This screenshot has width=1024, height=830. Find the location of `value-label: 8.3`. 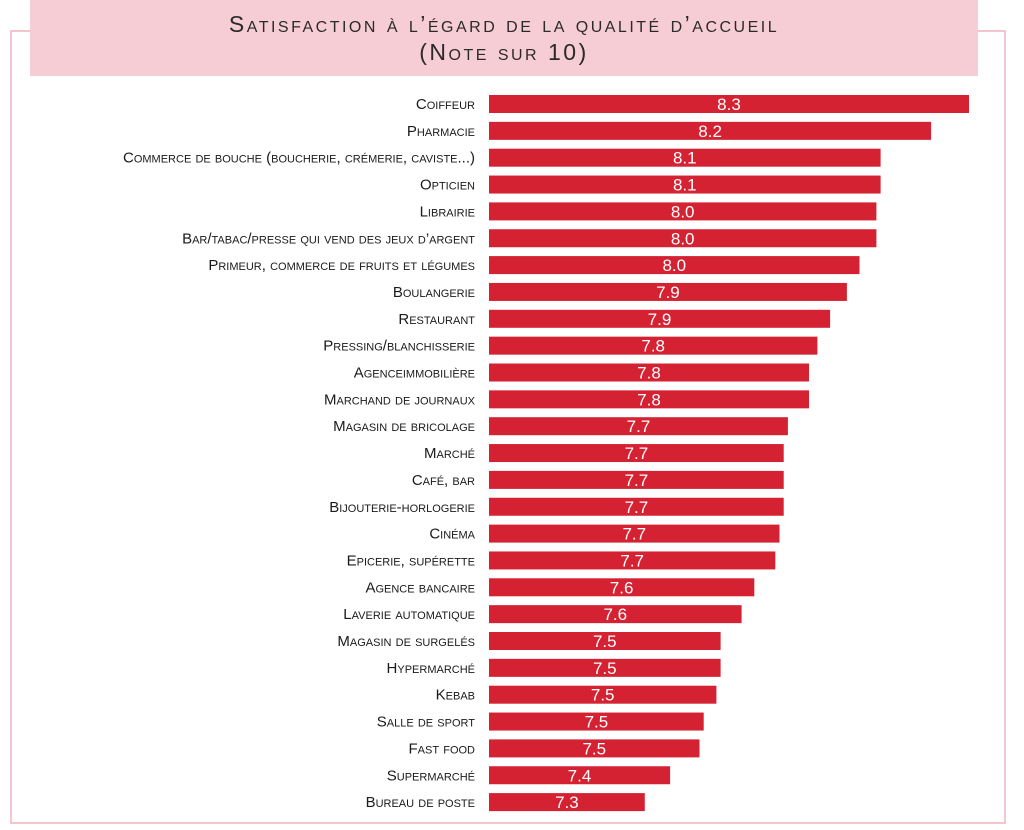

value-label: 8.3 is located at coordinates (729, 104).